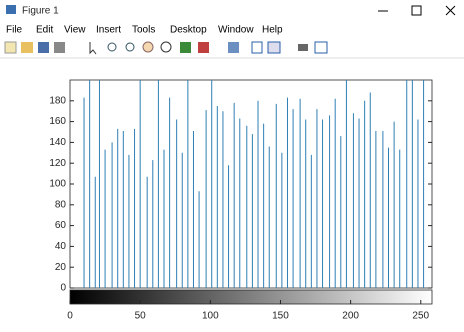  Describe the element at coordinates (141, 316) in the screenshot. I see `x-tick-label: 50` at that location.